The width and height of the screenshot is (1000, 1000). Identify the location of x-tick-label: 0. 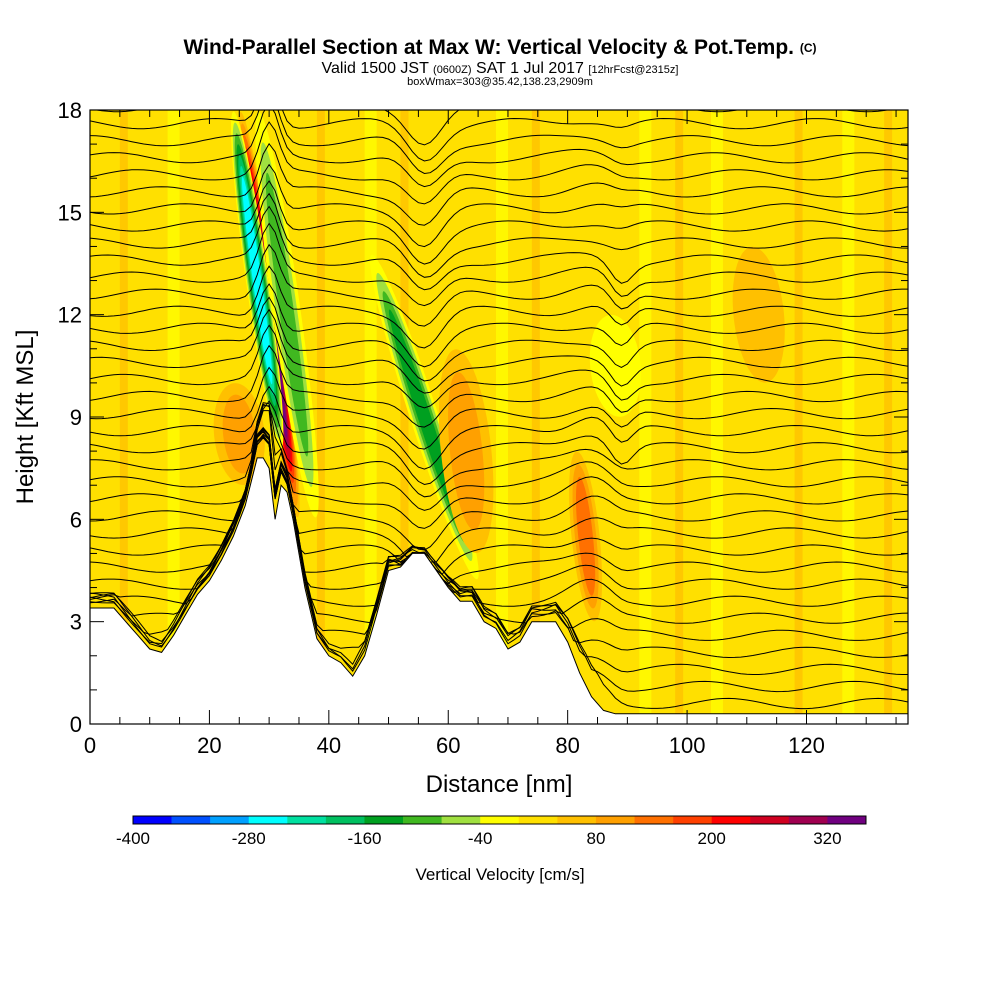
(90, 745).